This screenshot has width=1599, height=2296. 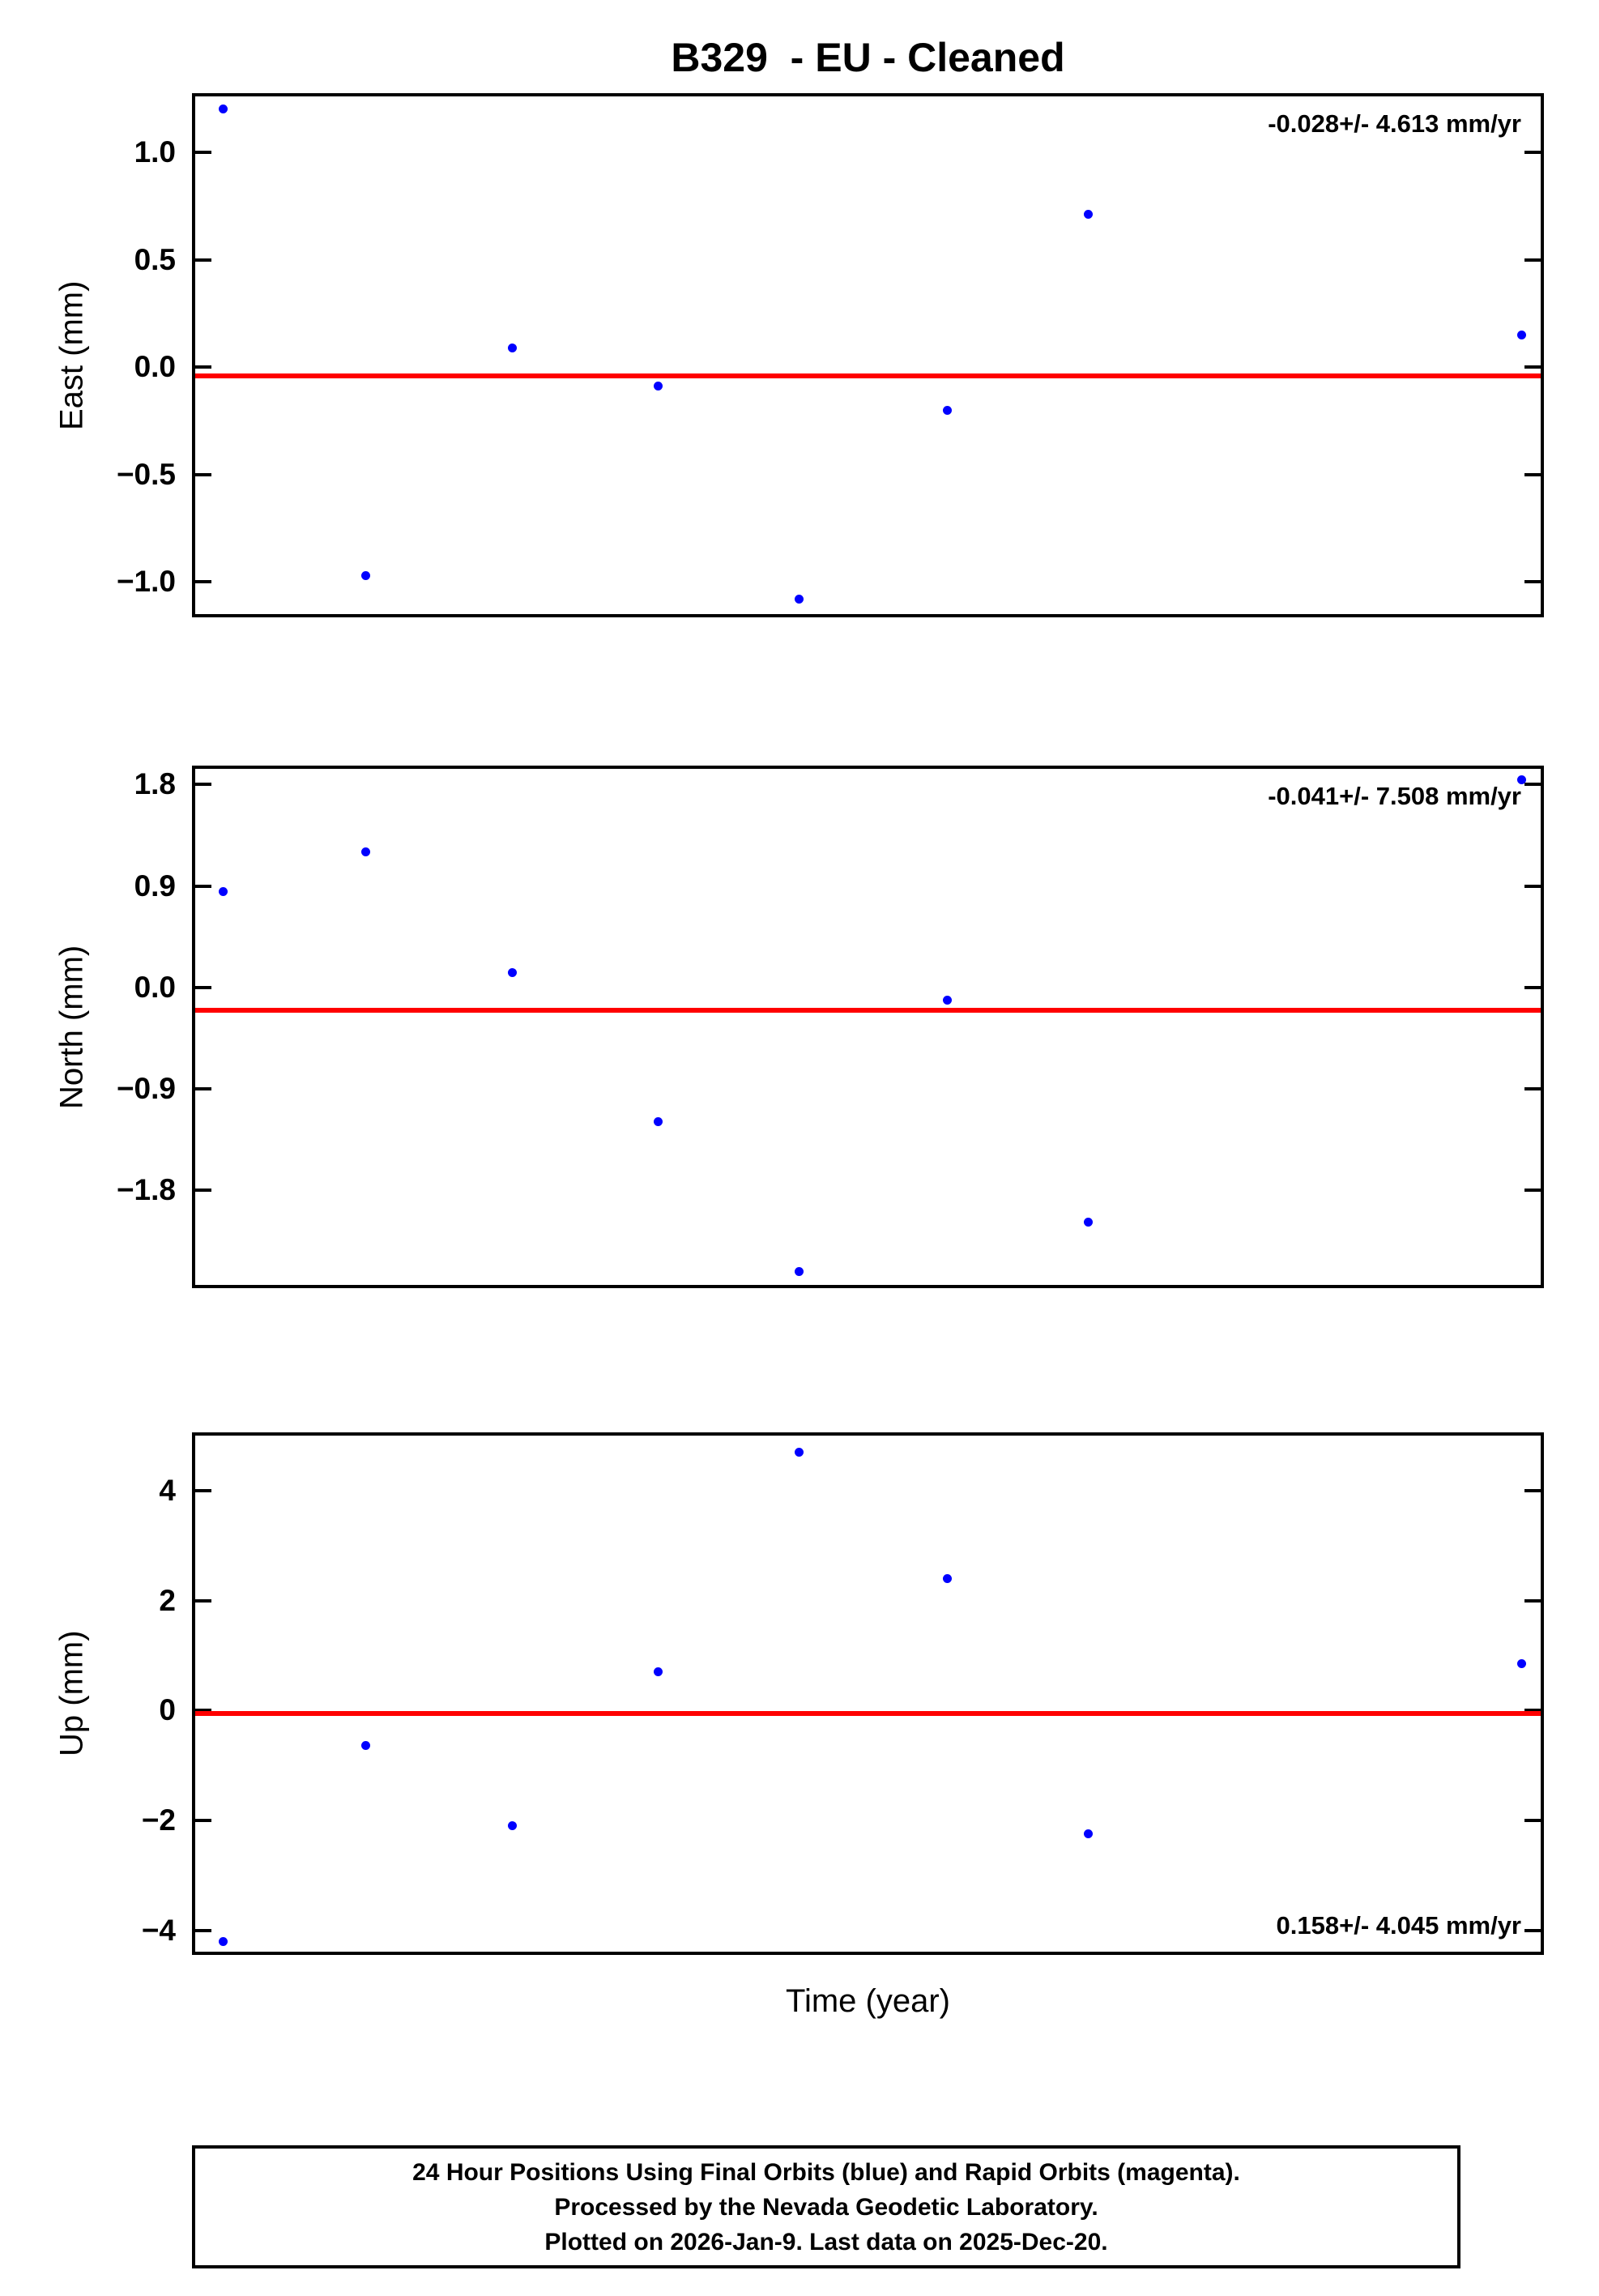 I want to click on y-tick-label: −0.5, so click(x=146, y=474).